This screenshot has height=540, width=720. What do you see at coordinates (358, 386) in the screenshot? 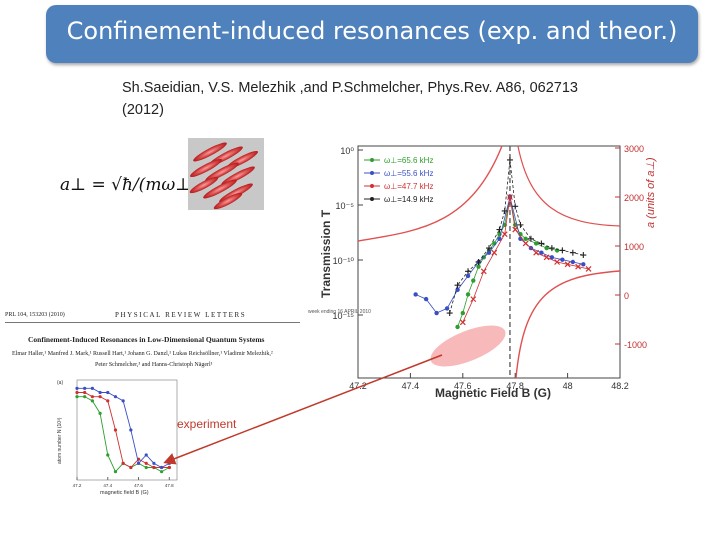
I see `x-tick-label: 47.2` at bounding box center [358, 386].